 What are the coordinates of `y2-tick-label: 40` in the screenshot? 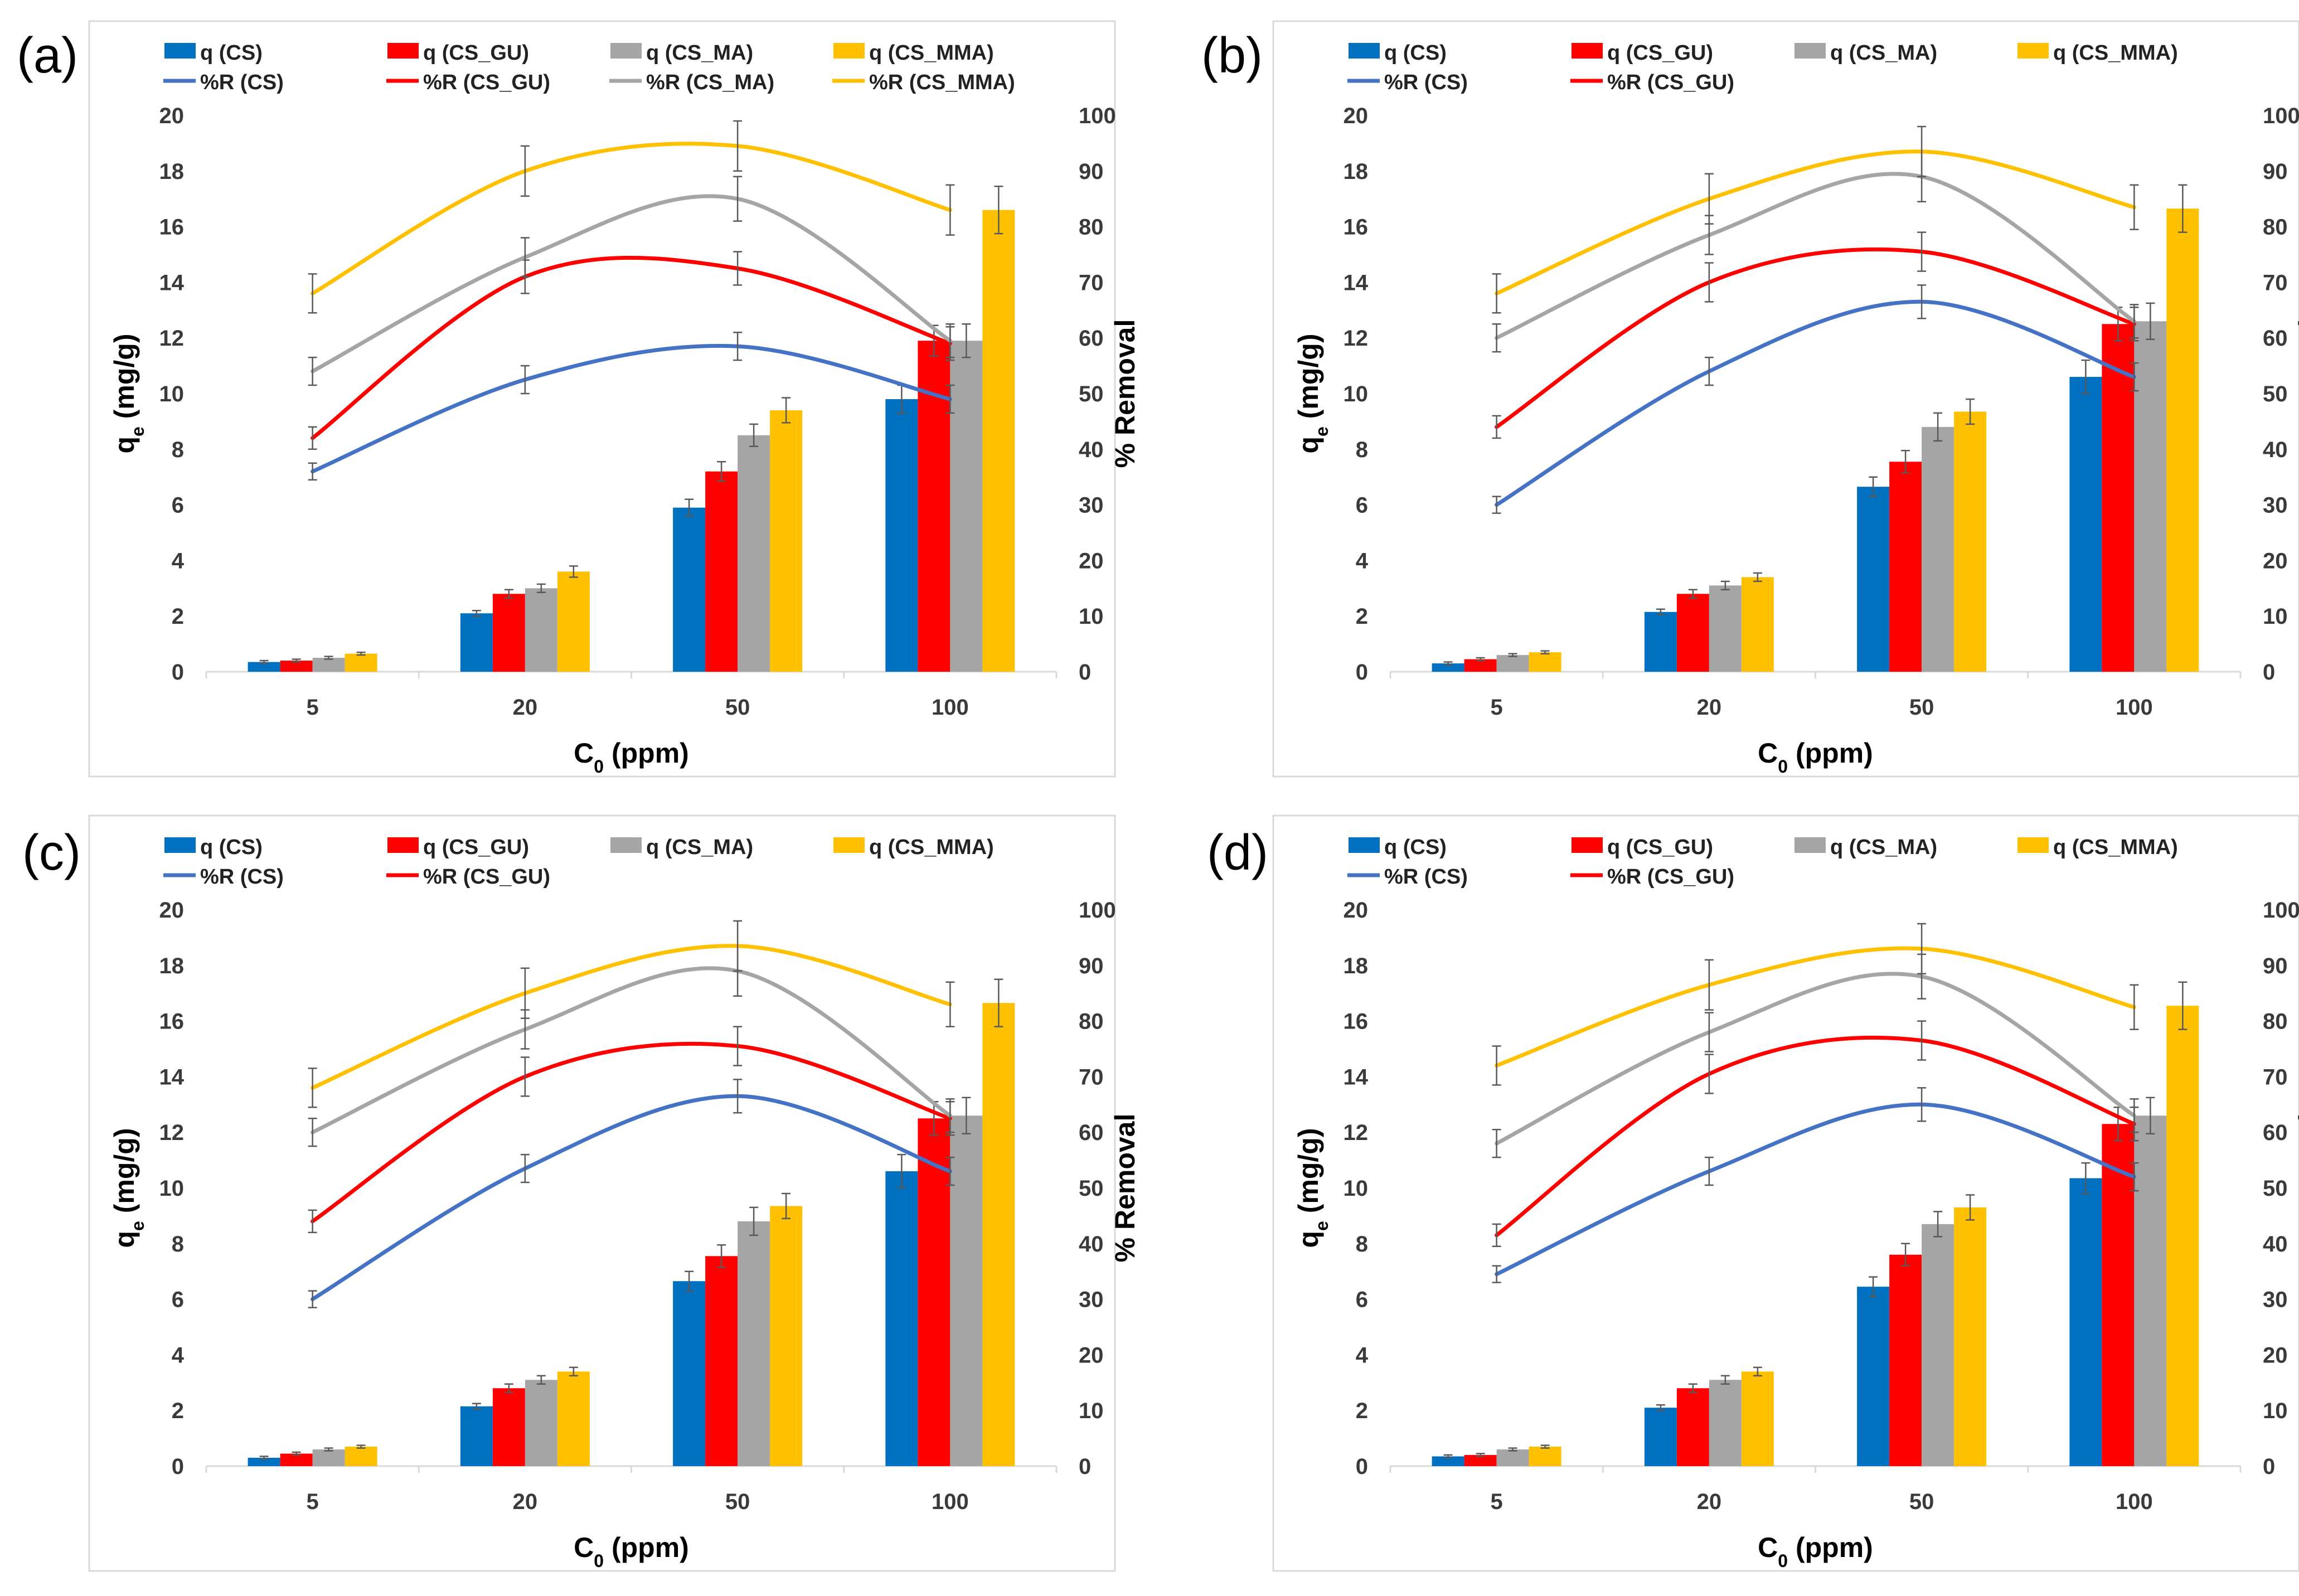 It's located at (1091, 1244).